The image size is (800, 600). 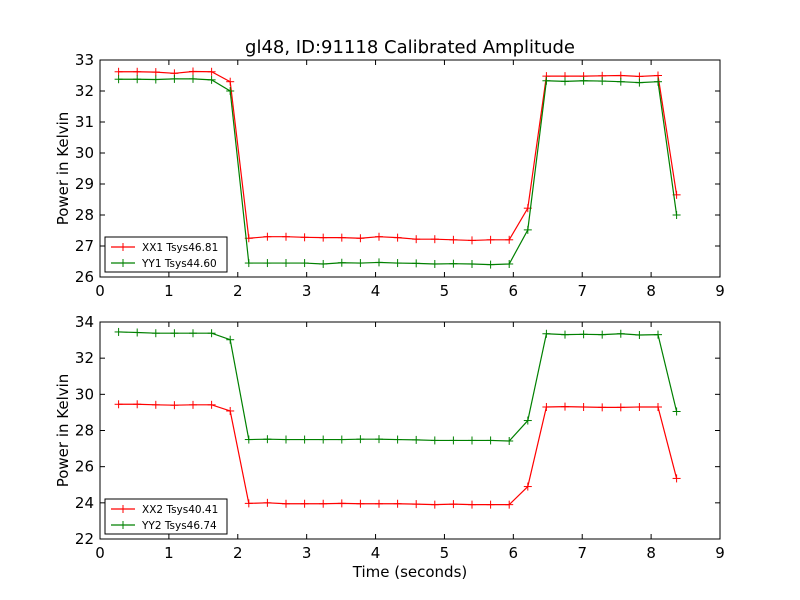 What do you see at coordinates (84, 358) in the screenshot?
I see `y-tick-label: 32` at bounding box center [84, 358].